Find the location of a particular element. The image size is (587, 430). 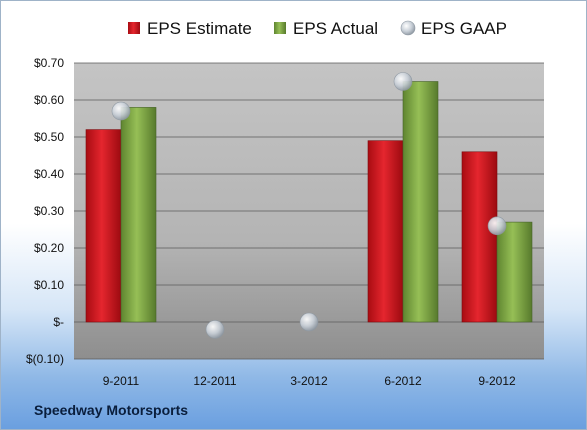

y-tick-label: $0.50 is located at coordinates (49, 137).